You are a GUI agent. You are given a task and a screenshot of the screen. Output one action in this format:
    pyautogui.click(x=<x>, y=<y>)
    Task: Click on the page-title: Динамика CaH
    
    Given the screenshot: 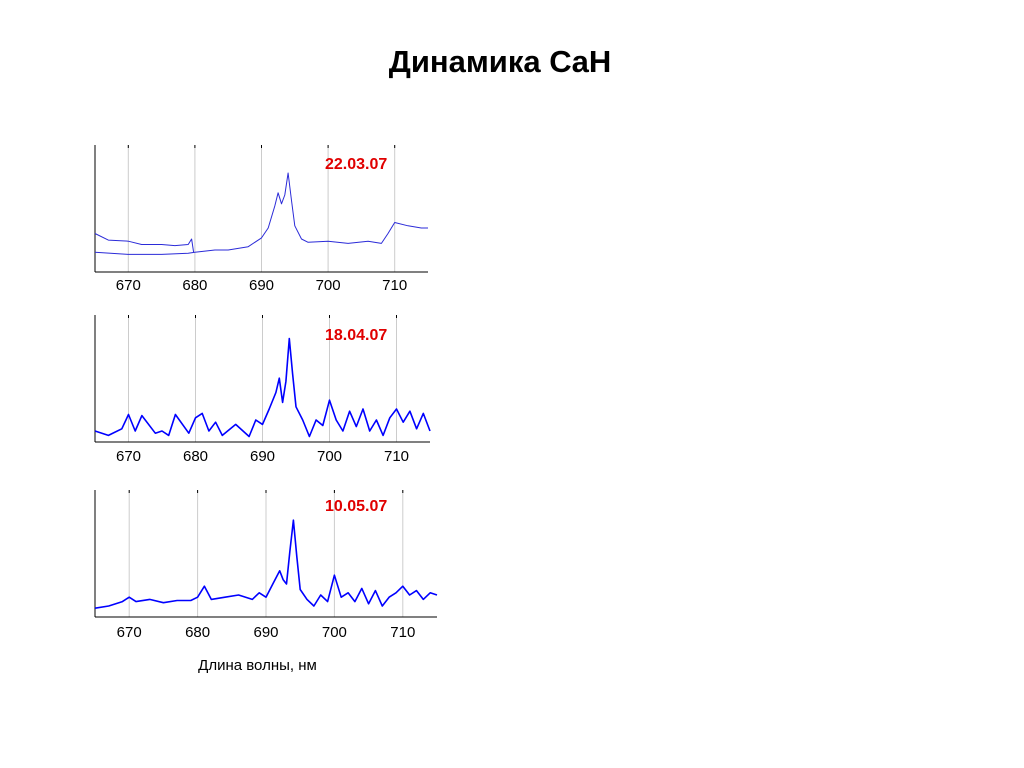 What is the action you would take?
    pyautogui.click(x=500, y=61)
    